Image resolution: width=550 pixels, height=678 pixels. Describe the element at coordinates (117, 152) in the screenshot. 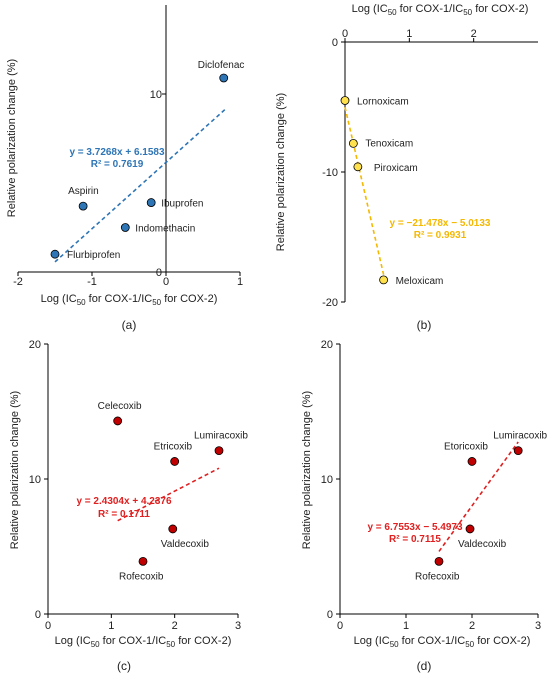

I see `trendline-equation: y = 3.7268x + 6.1583` at that location.